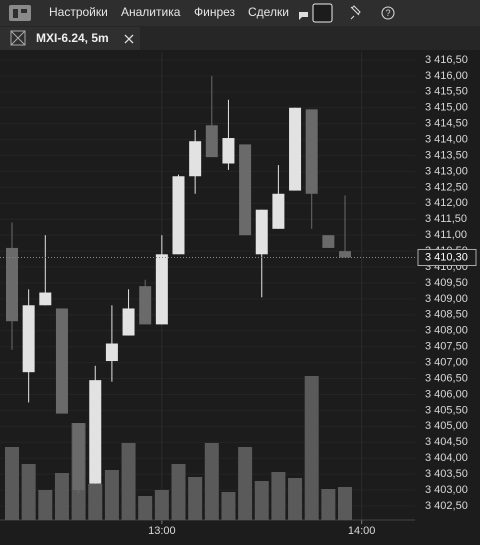  Describe the element at coordinates (446, 426) in the screenshot. I see `y-tick-label: 3 405,00` at that location.